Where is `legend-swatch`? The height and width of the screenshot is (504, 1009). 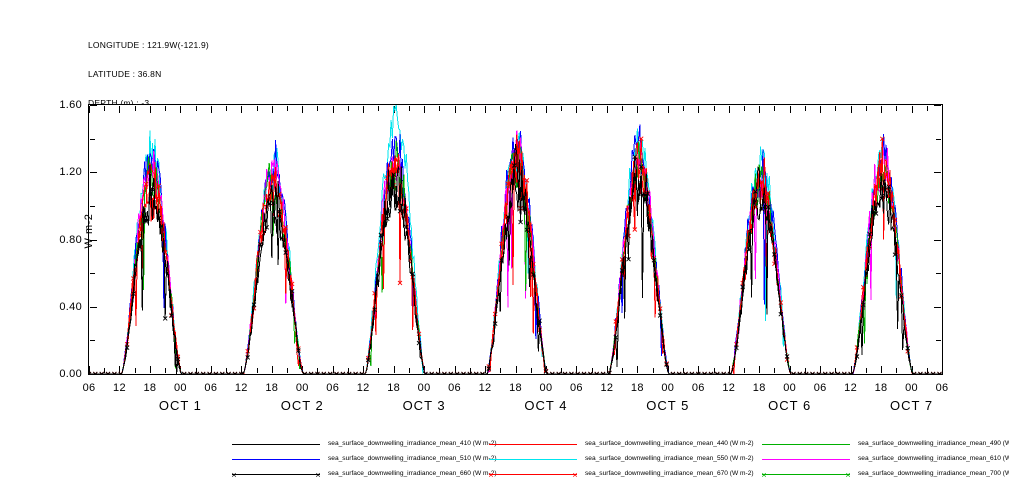 legend-swatch is located at coordinates (276, 460).